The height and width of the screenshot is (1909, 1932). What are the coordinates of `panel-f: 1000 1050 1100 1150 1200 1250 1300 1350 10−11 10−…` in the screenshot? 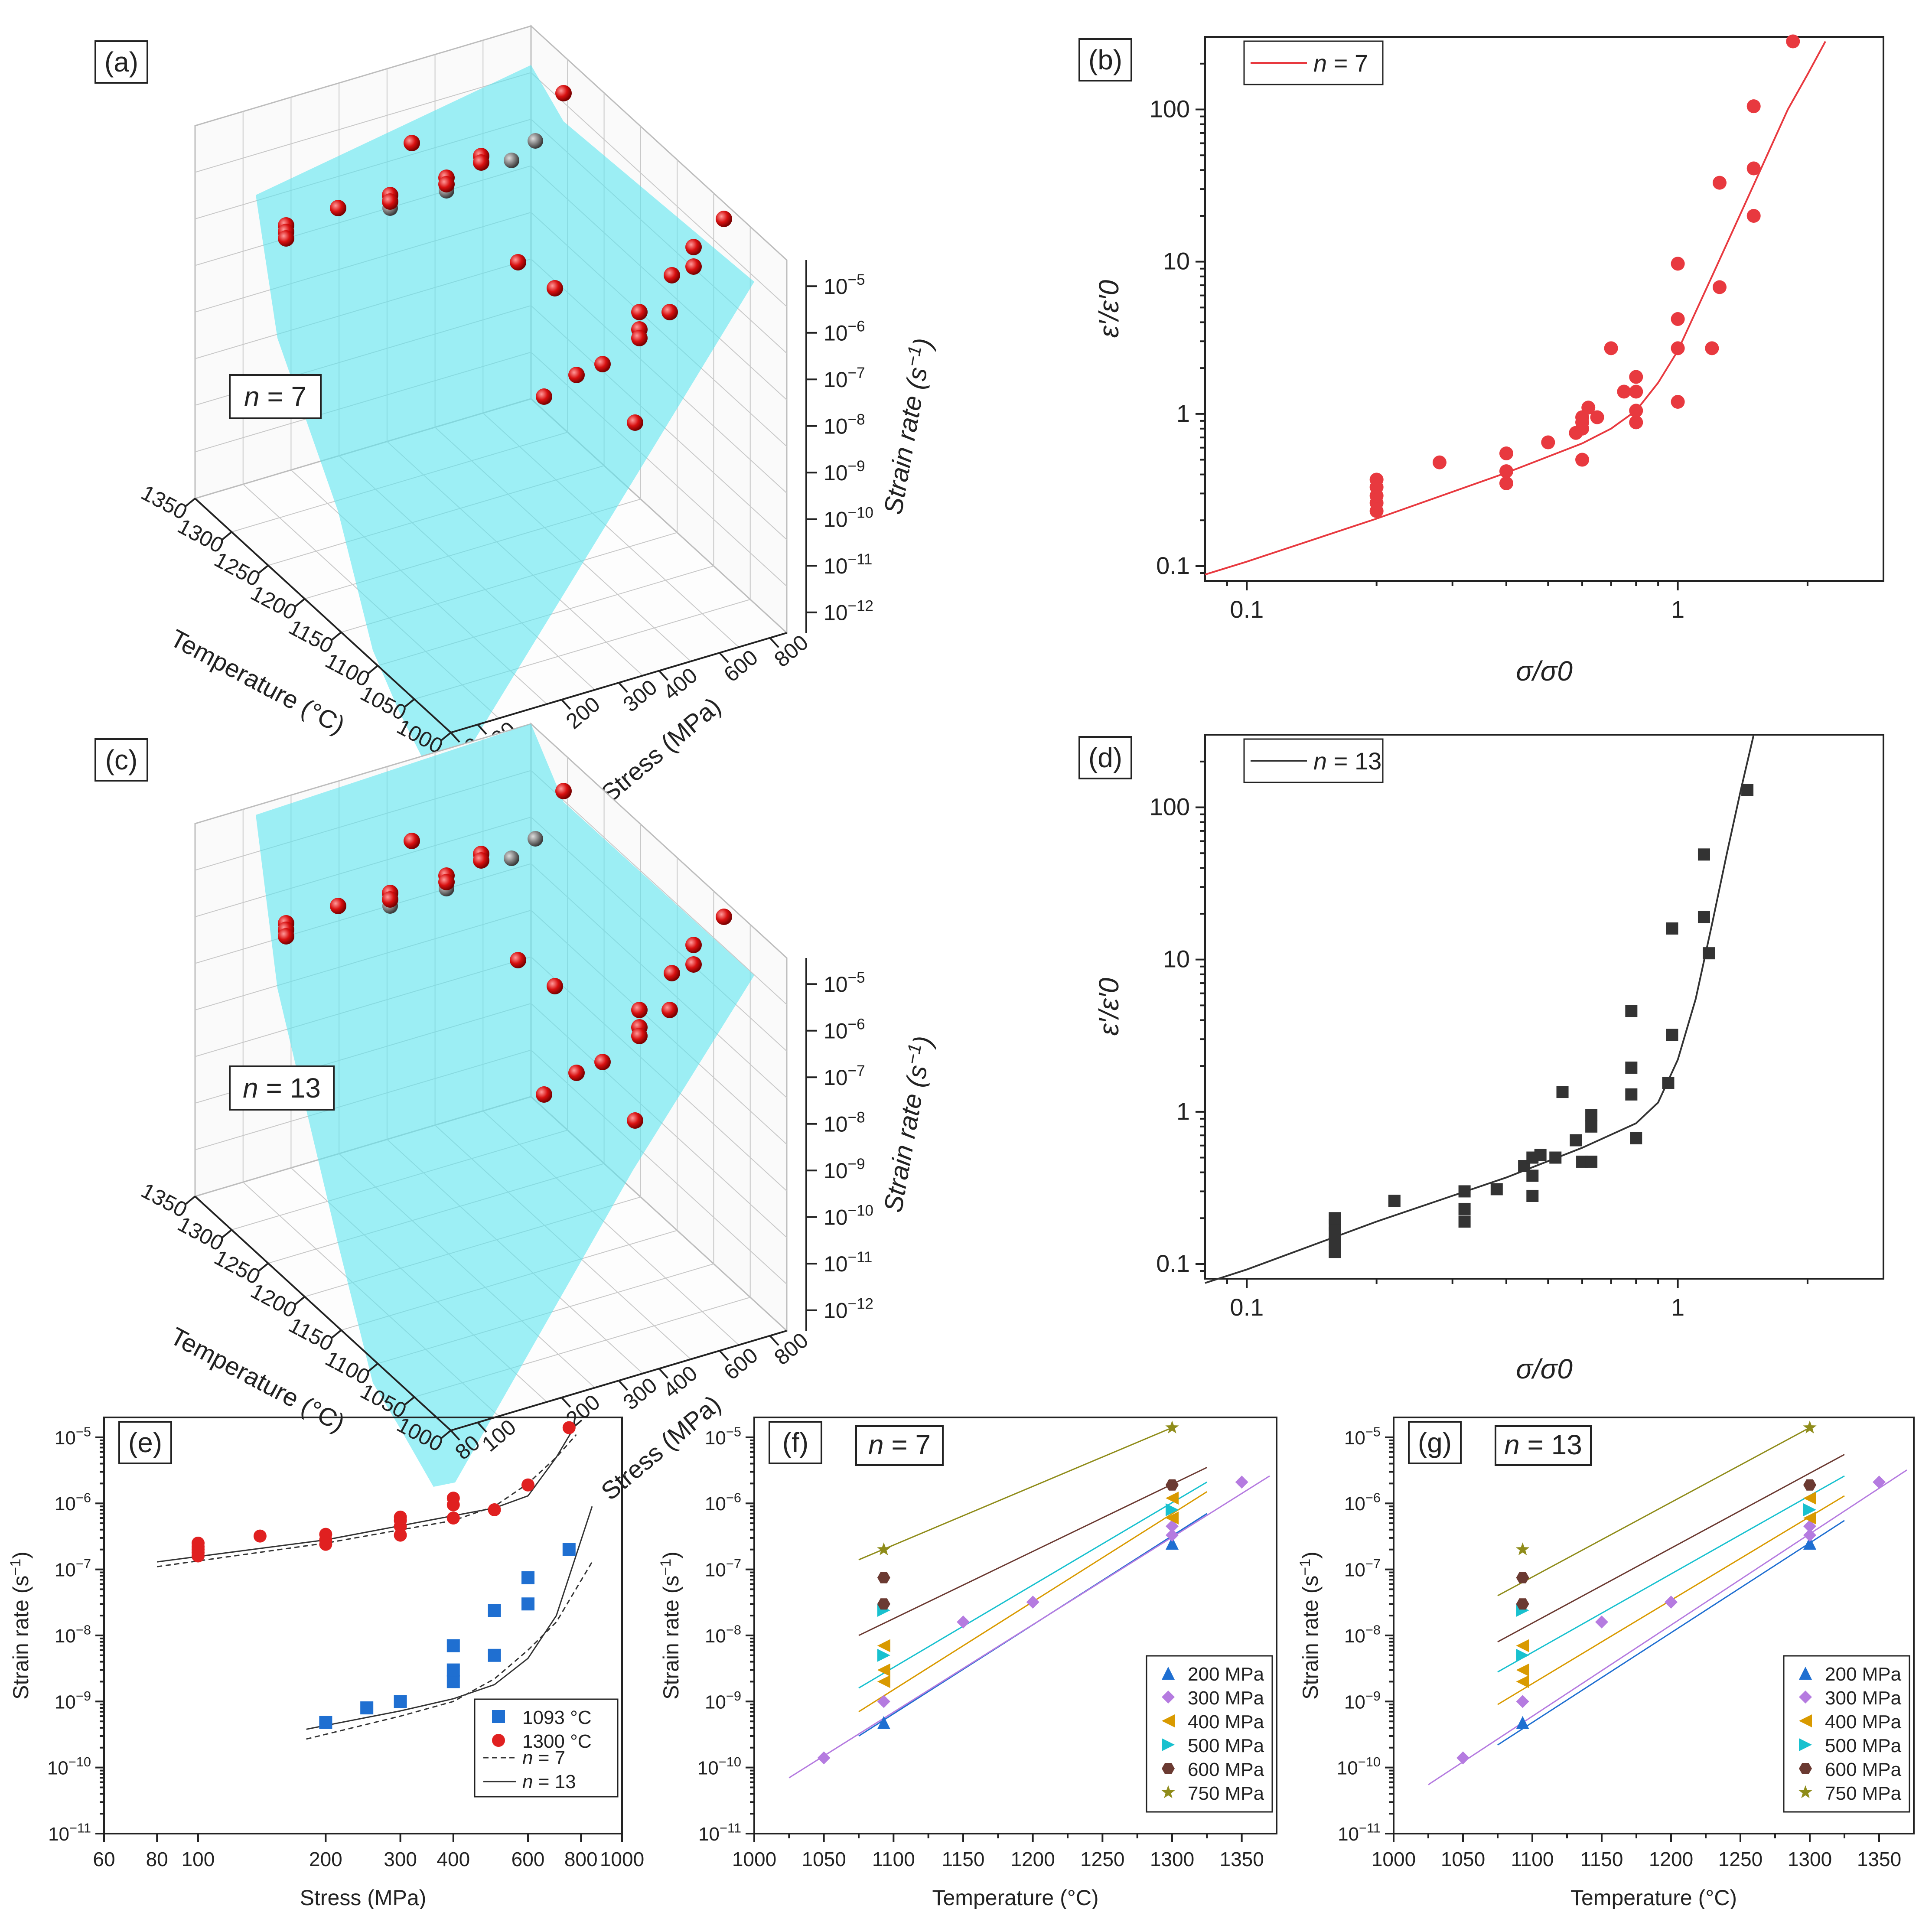 It's located at (967, 1663).